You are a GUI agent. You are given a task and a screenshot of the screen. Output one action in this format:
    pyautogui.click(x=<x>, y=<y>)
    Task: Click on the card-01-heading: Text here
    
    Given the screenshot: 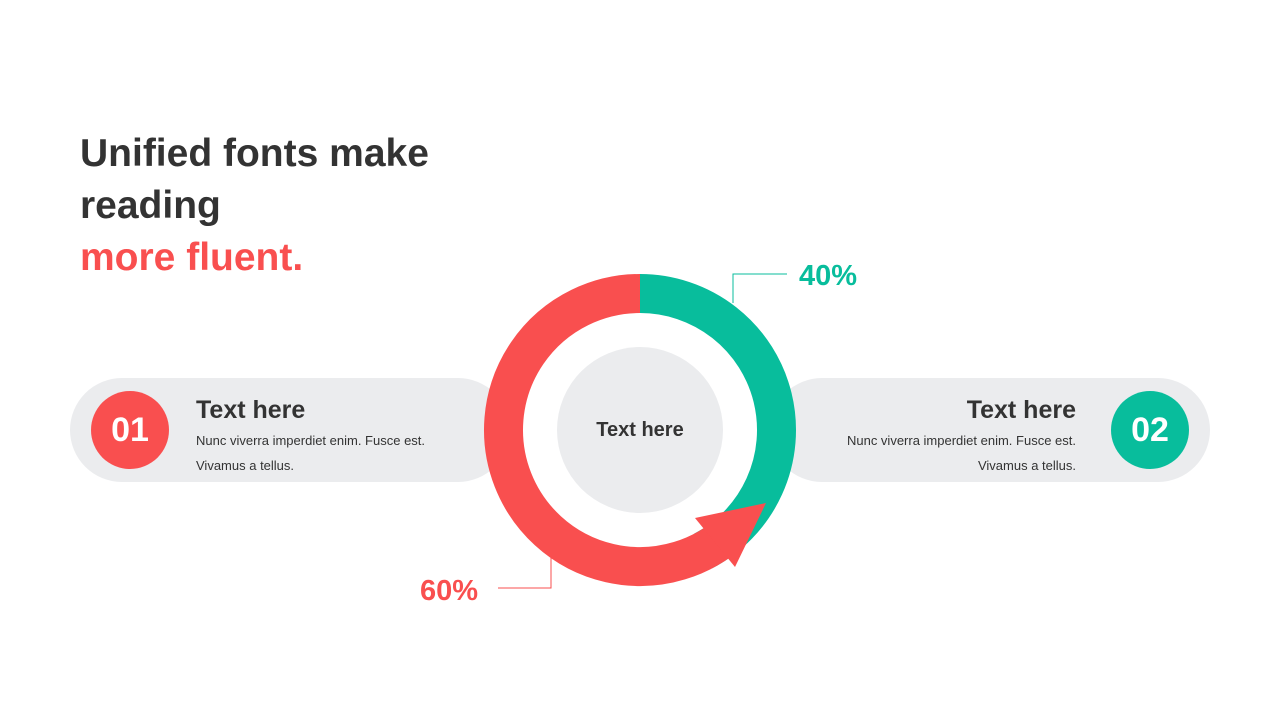 What is the action you would take?
    pyautogui.click(x=251, y=410)
    